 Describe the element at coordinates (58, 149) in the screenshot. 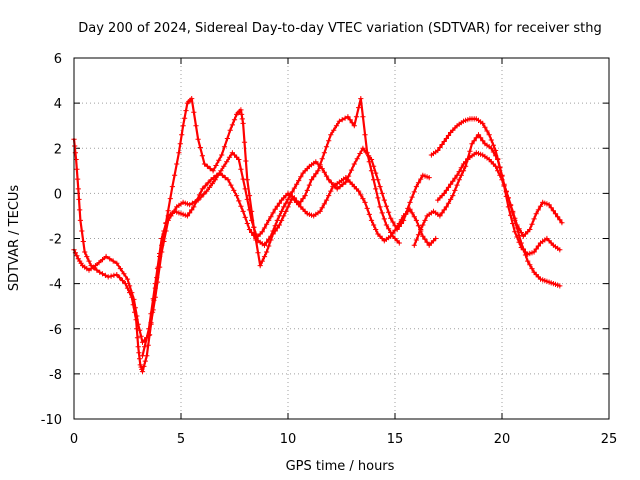

I see `y-tick-label: 2` at that location.